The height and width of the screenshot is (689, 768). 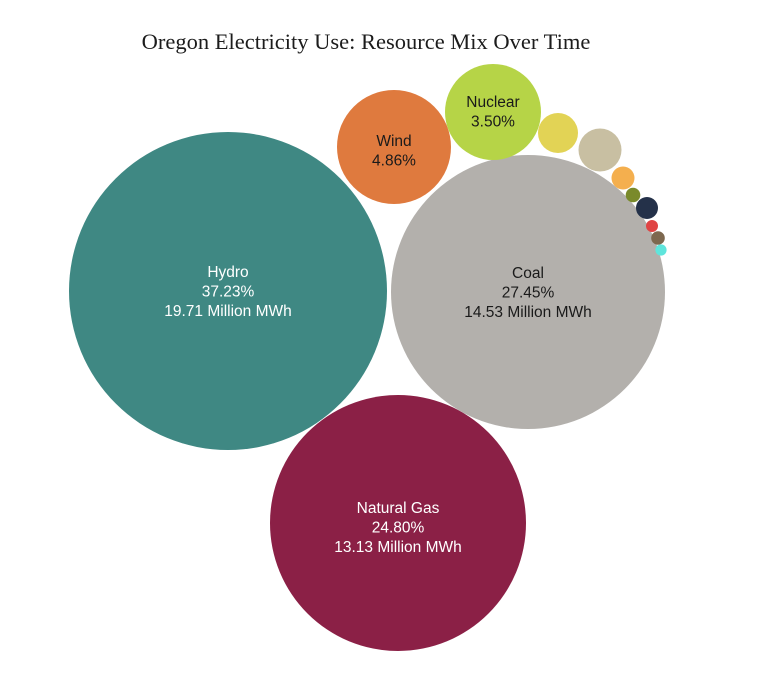 I want to click on bubble-wind: Wind 4.86%, so click(x=394, y=147).